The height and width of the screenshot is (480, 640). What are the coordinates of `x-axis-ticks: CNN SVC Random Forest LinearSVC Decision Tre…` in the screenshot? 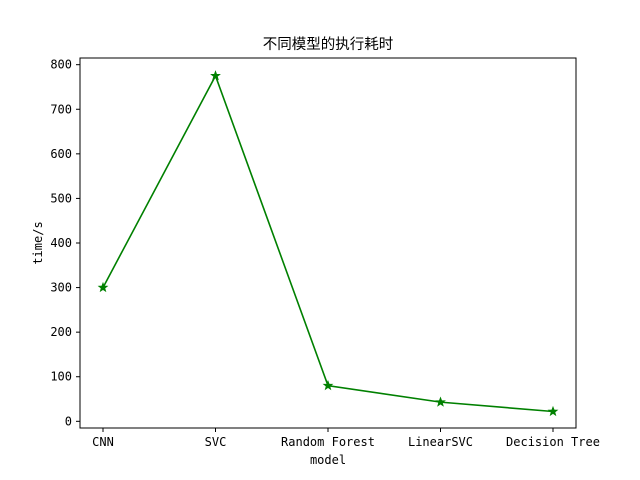 It's located at (346, 438).